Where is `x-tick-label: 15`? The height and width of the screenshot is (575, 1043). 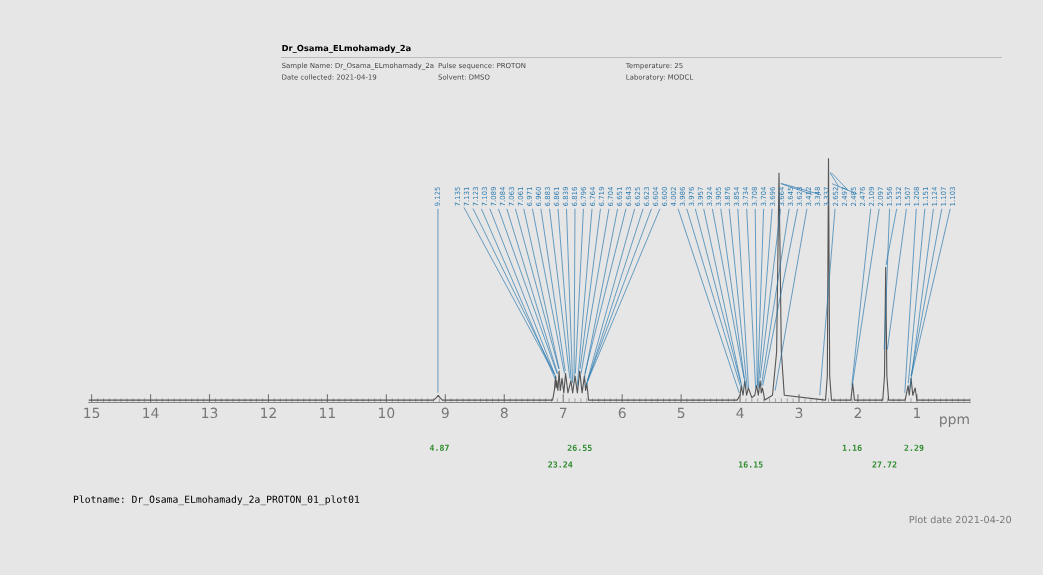 x-tick-label: 15 is located at coordinates (92, 413).